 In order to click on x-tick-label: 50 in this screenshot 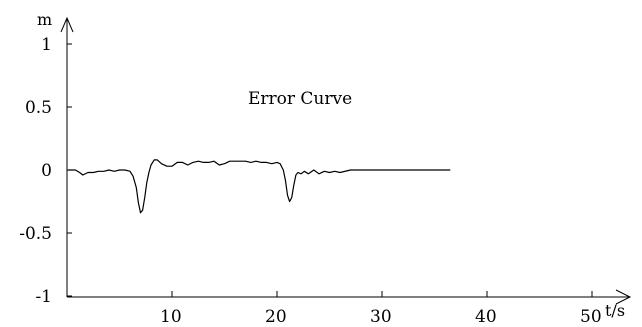, I will do `click(591, 317)`.